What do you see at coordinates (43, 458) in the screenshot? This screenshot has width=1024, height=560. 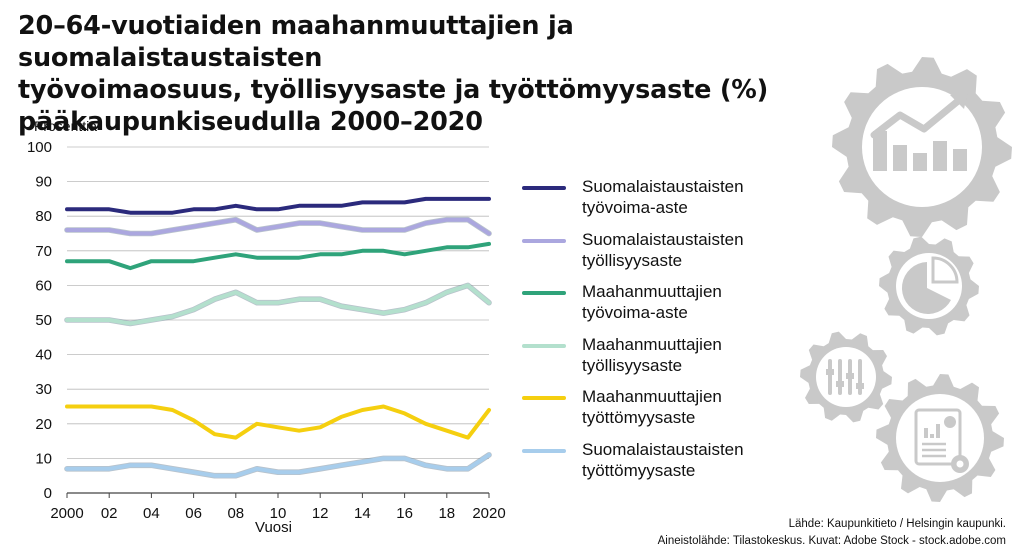 I see `y-tick-label: 10` at bounding box center [43, 458].